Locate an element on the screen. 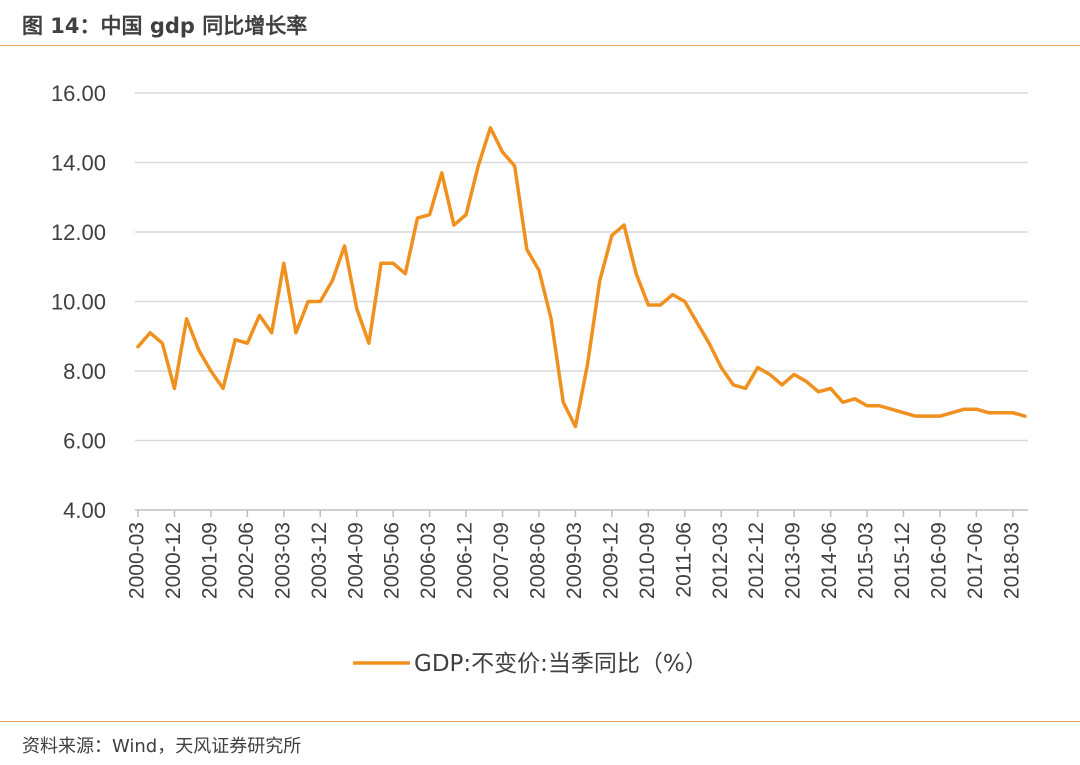  x-tick-label: 2013-09 is located at coordinates (793, 560).